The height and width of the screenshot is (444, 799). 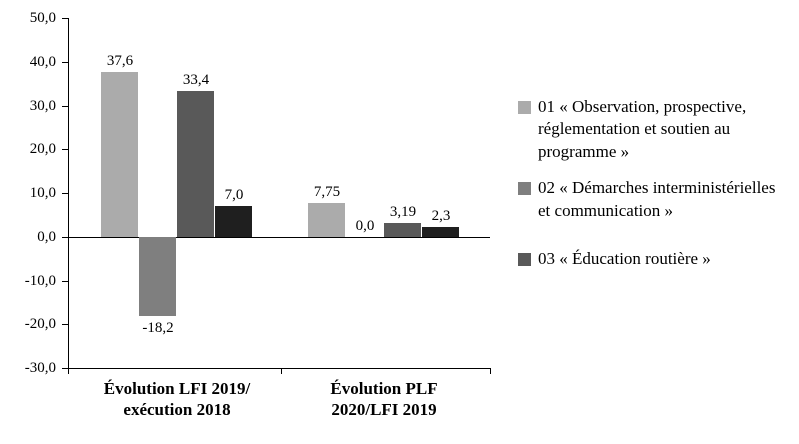 What do you see at coordinates (177, 410) in the screenshot?
I see `x-axis-category-line: exécution 2018` at bounding box center [177, 410].